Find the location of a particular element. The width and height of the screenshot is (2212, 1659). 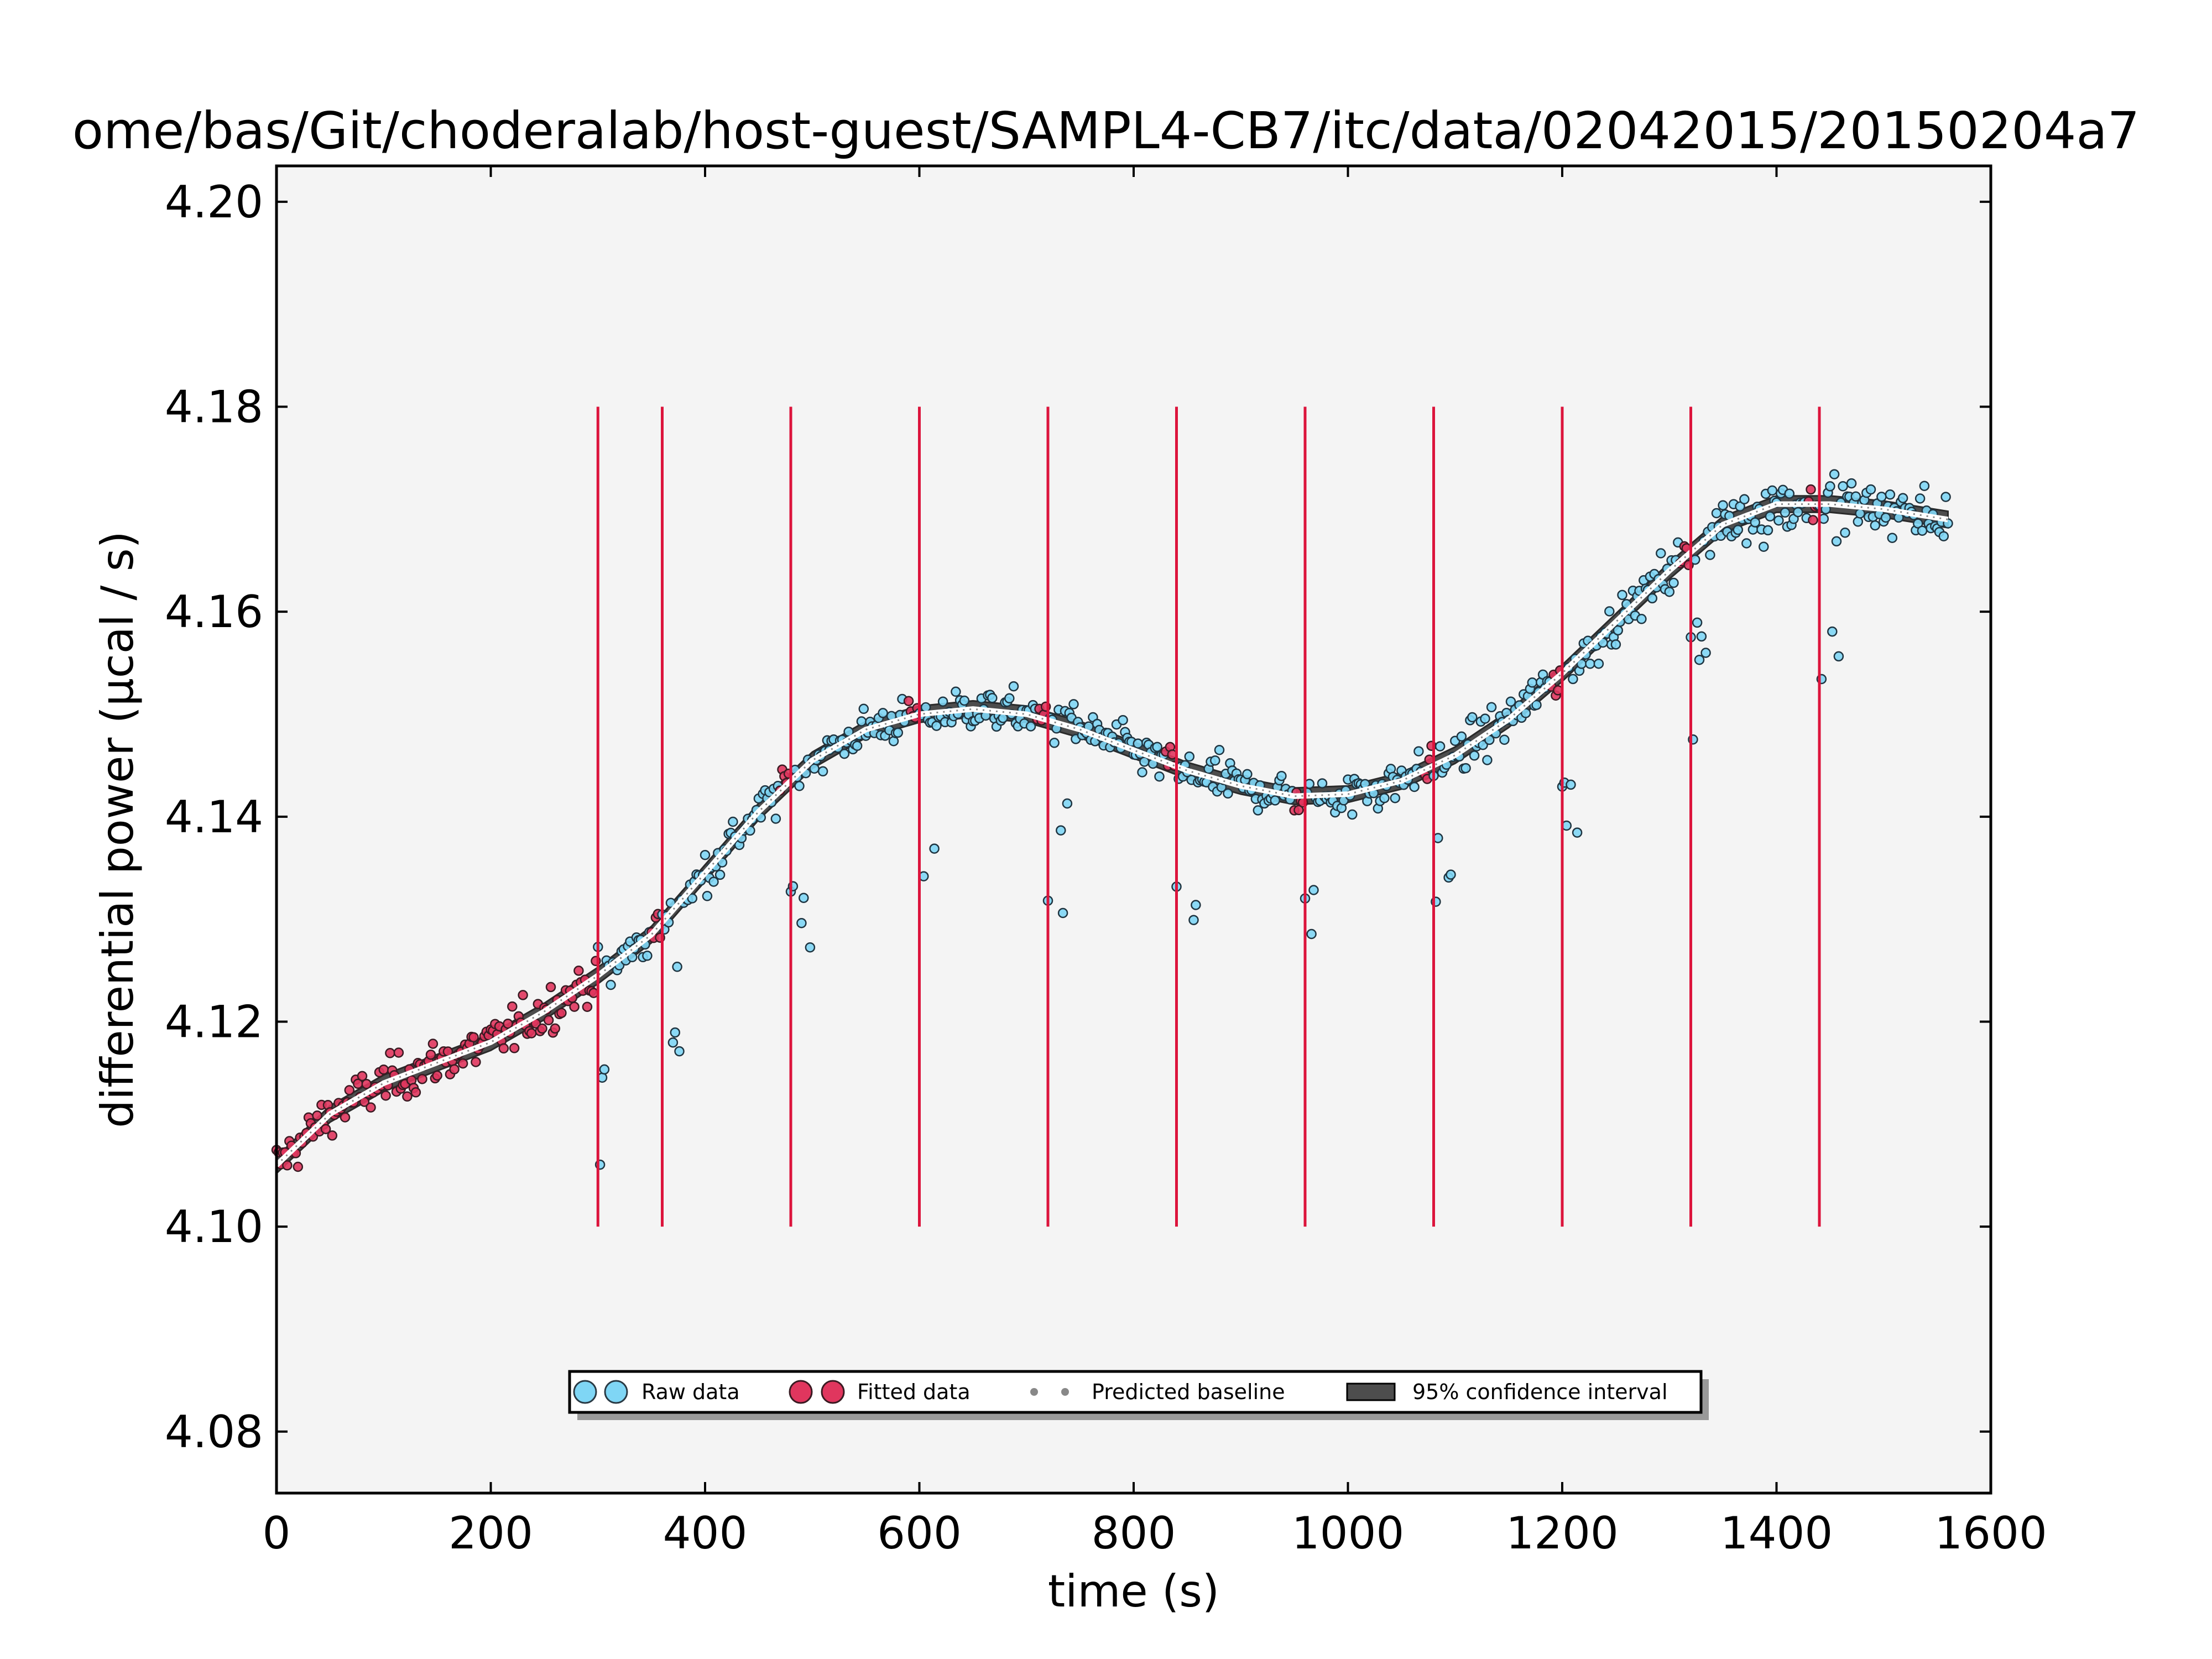

x-tick-label: 0 is located at coordinates (277, 1533).